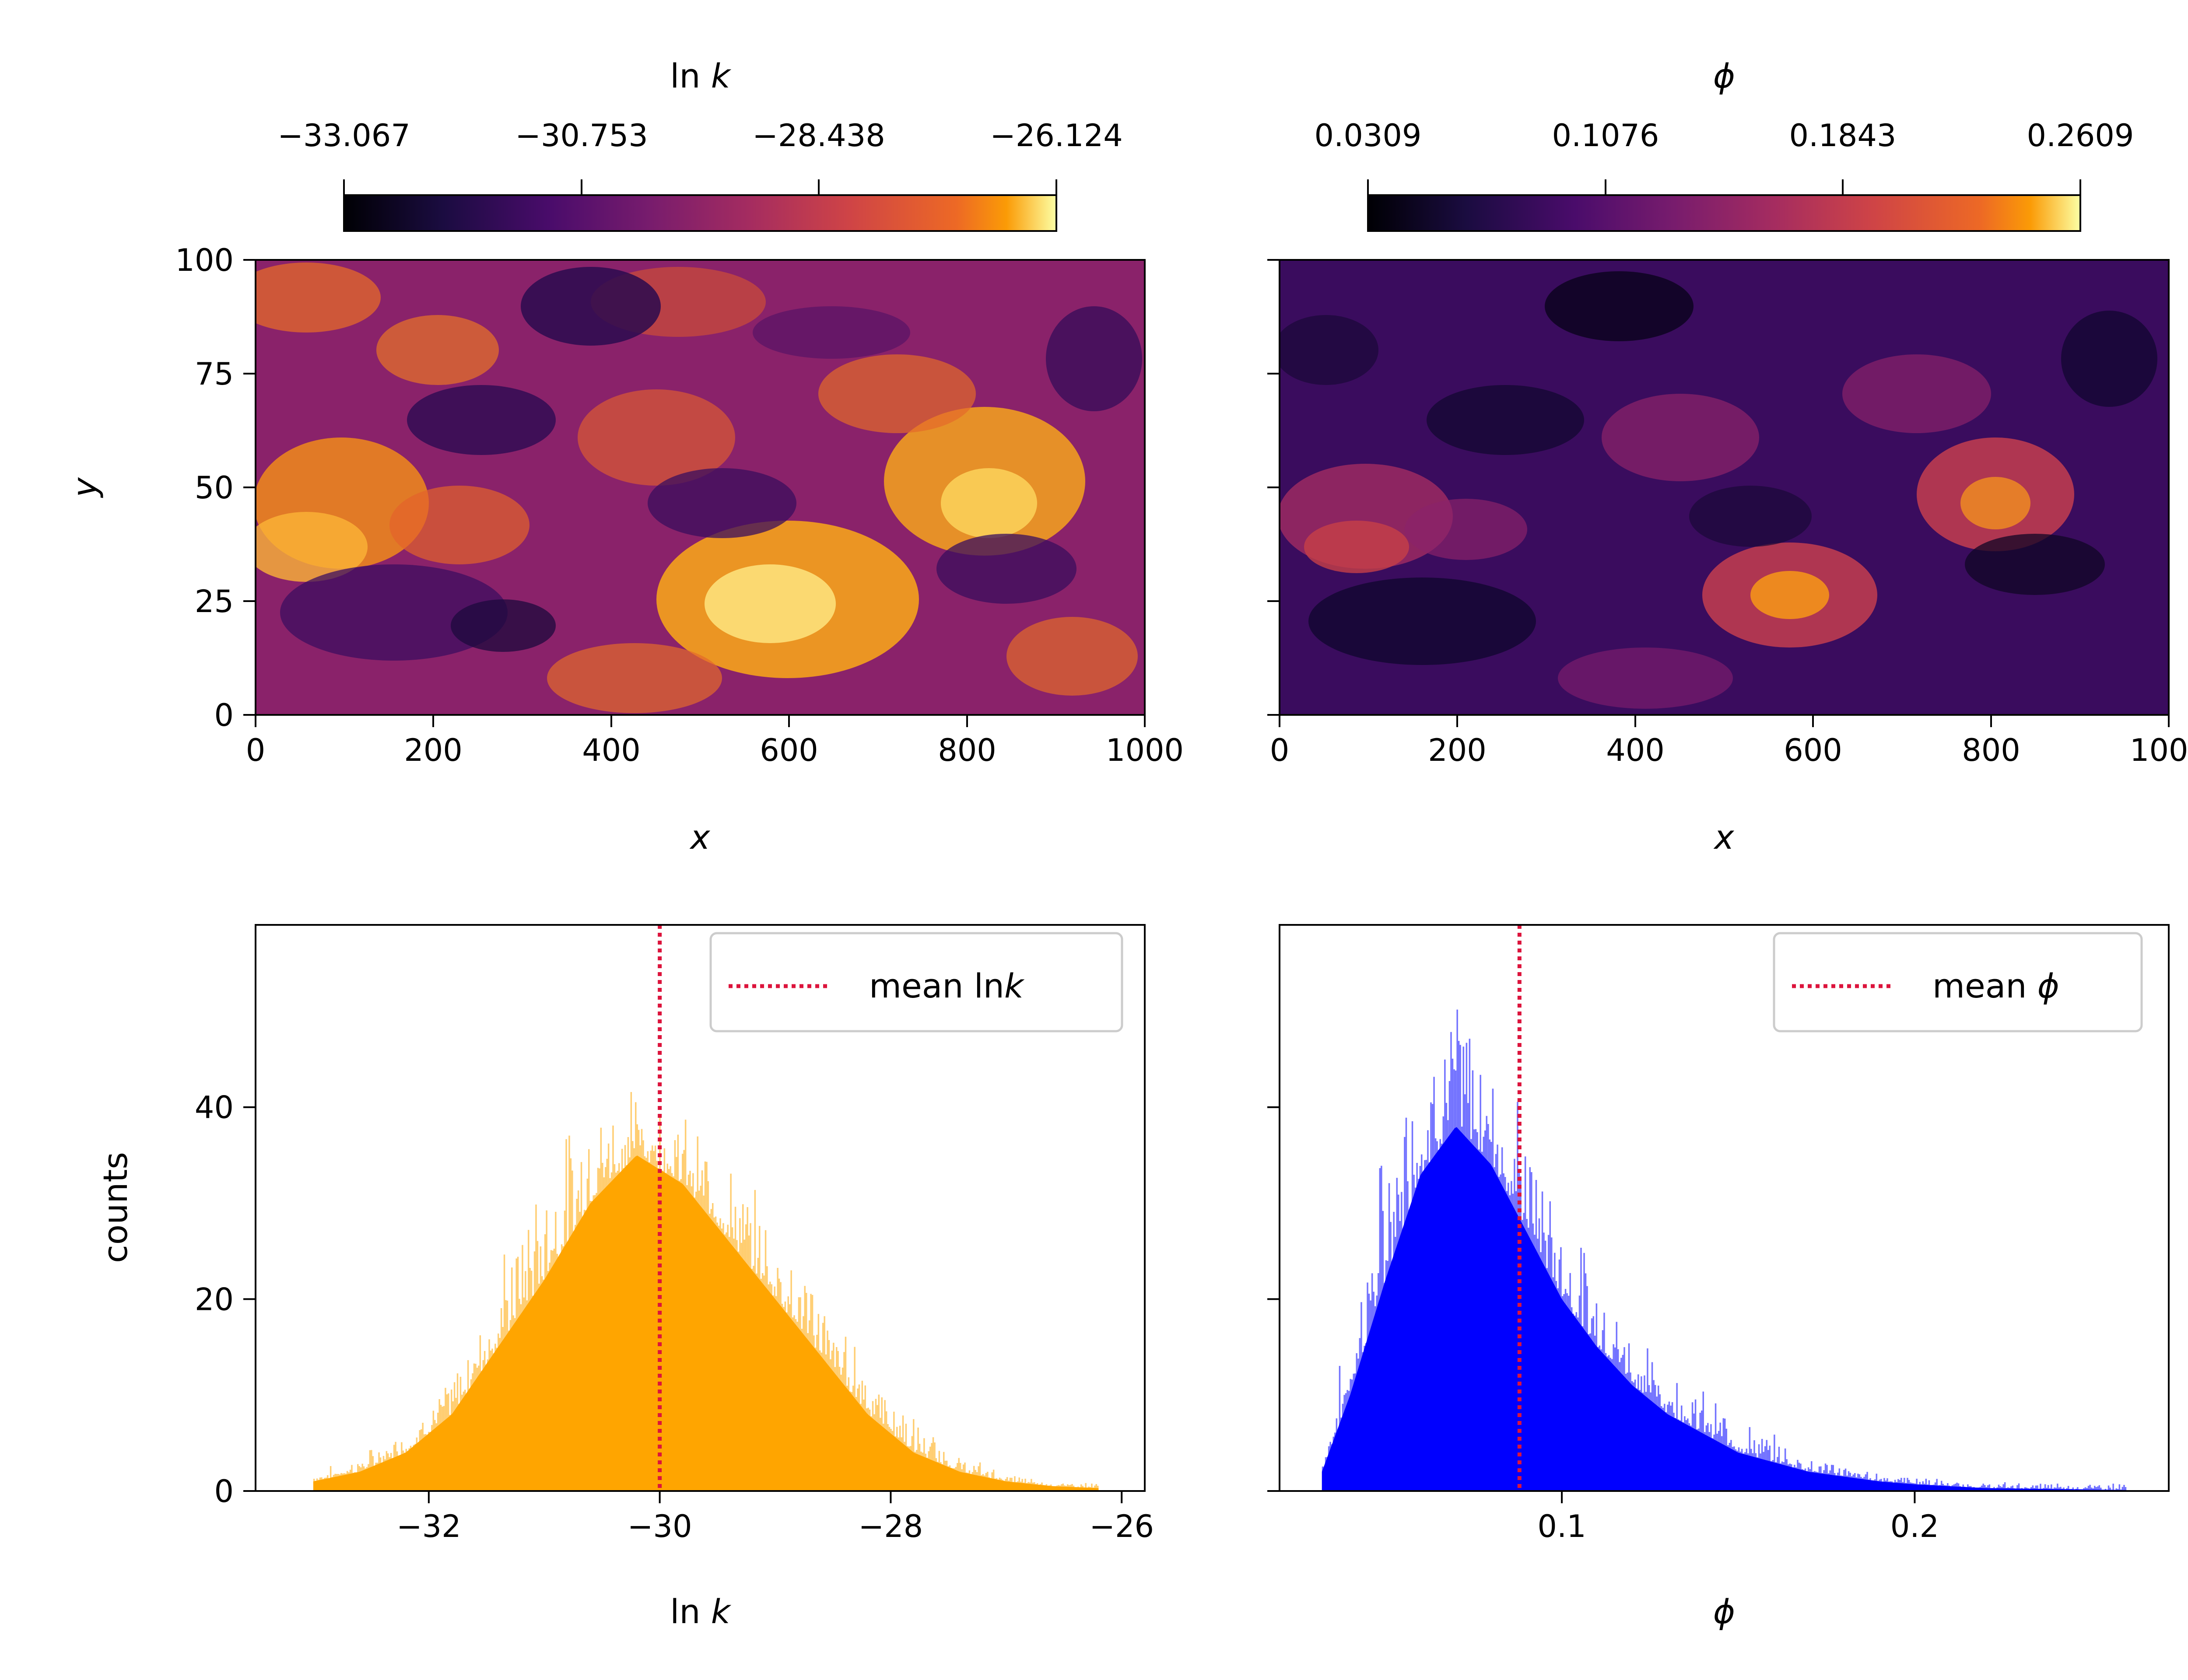 The height and width of the screenshot is (1680, 2188). I want to click on lnk-hist-y-axis-label: counts, so click(116, 1207).